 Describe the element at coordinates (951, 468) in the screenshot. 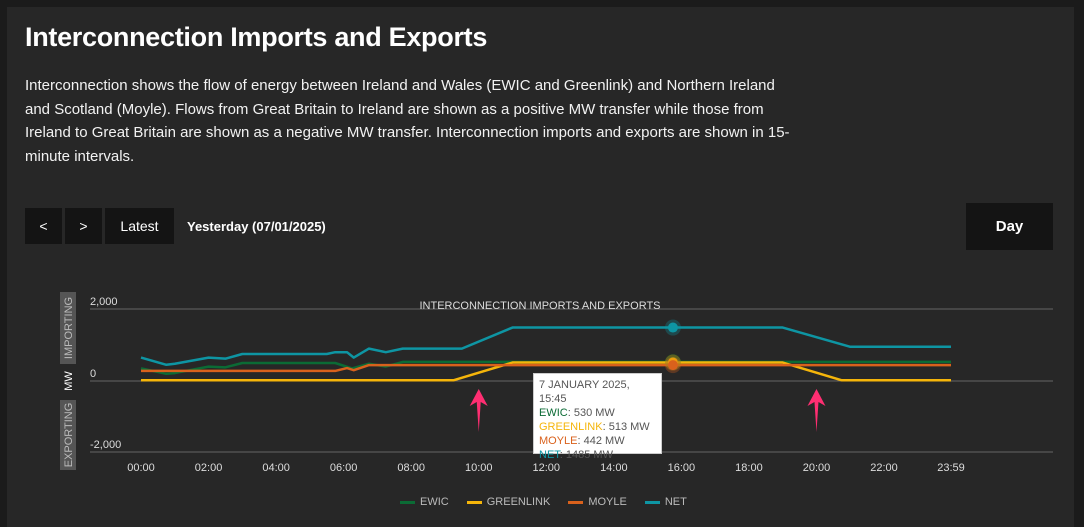

I see `x-tick-label: 23:59` at that location.